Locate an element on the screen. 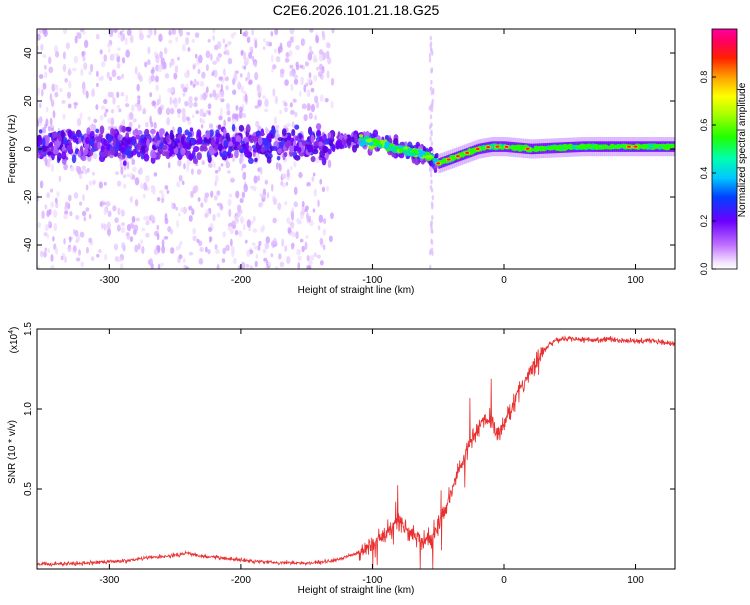 Image resolution: width=750 pixels, height=605 pixels. snr-x-tick-label: -300 is located at coordinates (109, 580).